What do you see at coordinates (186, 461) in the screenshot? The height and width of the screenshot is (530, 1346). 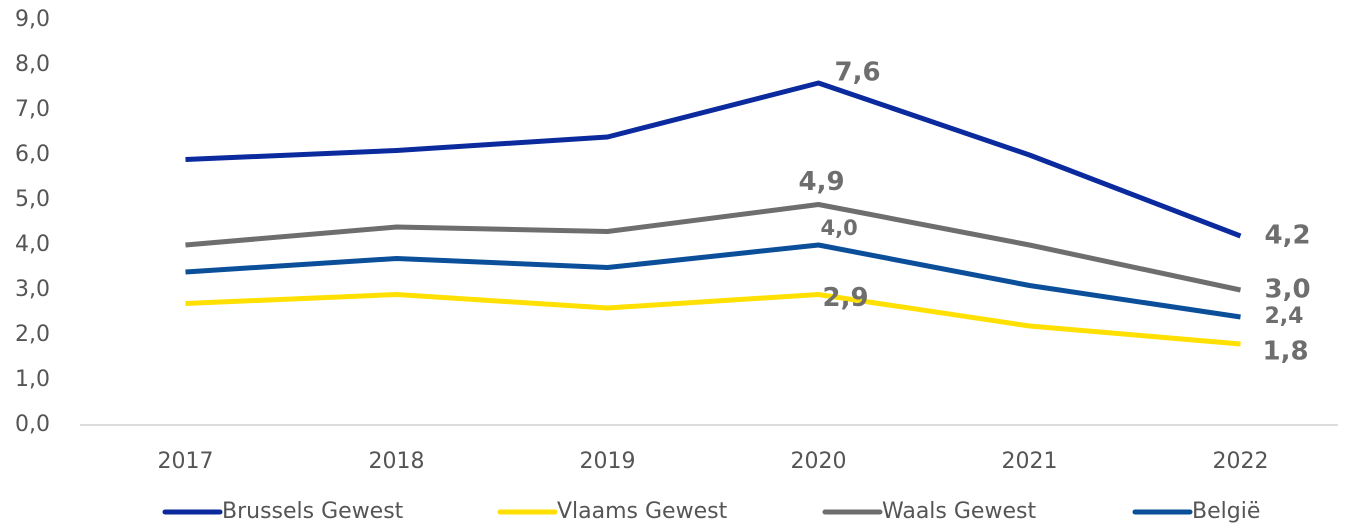 I see `x-tick-label: 2017` at bounding box center [186, 461].